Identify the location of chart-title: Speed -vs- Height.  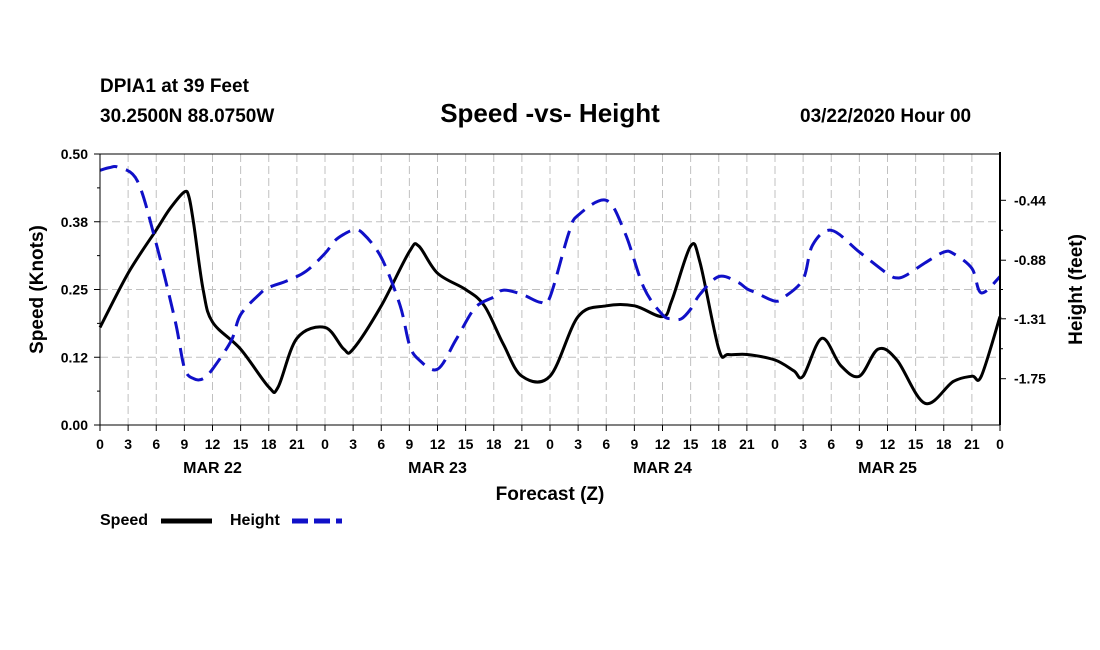
(550, 113).